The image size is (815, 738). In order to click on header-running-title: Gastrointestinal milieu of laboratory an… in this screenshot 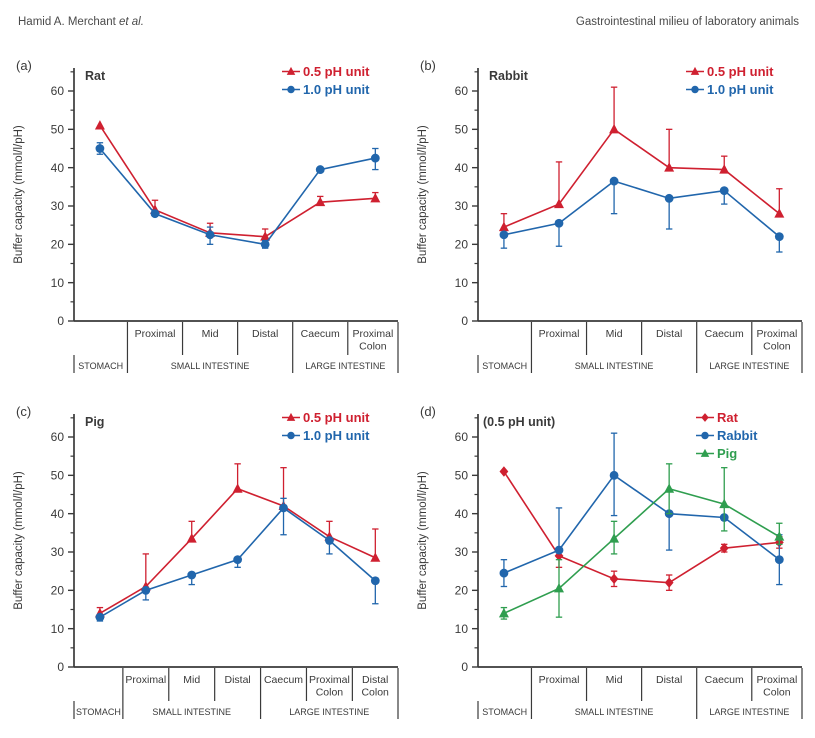, I will do `click(687, 22)`.